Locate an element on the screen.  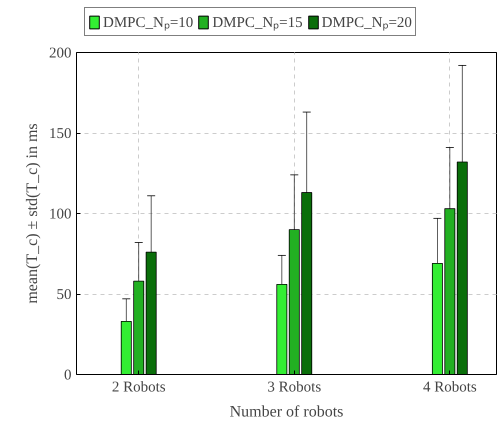
y-tick-label: 150 is located at coordinates (60, 134).